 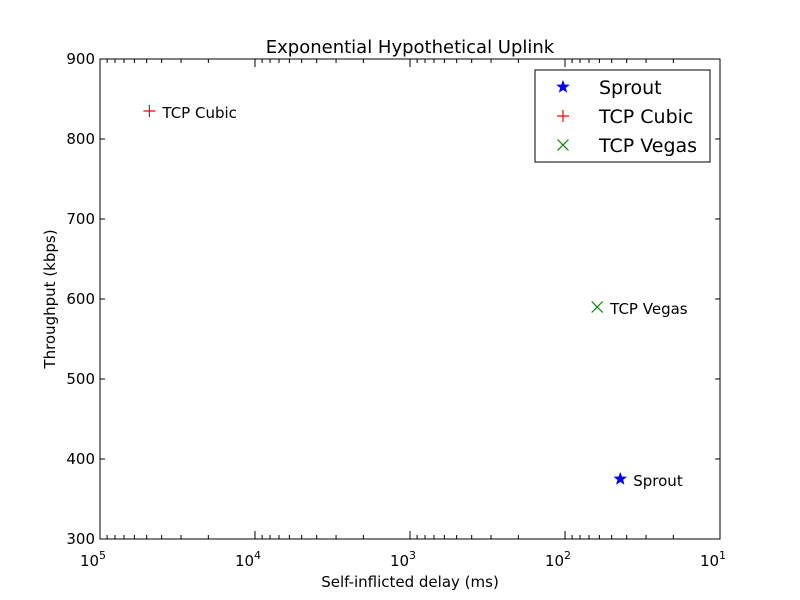 I want to click on x-tick-label: 10³, so click(x=403, y=559).